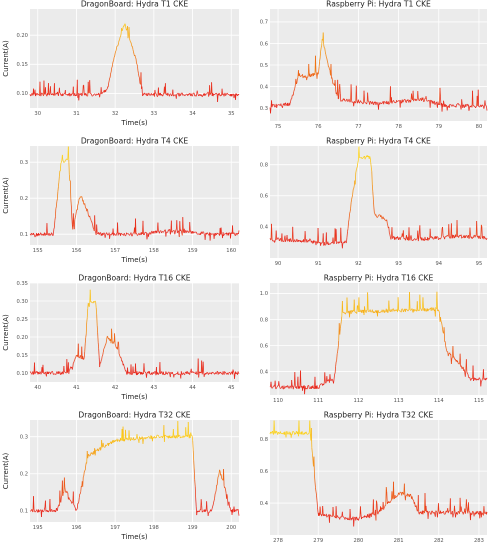  I want to click on x-tick-label: 94, so click(438, 264).